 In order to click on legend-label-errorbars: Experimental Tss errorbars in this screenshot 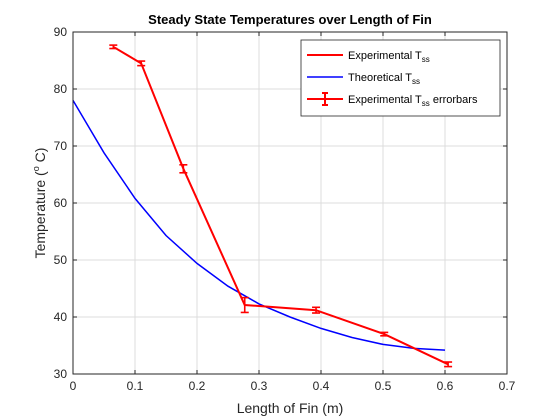, I will do `click(413, 101)`.